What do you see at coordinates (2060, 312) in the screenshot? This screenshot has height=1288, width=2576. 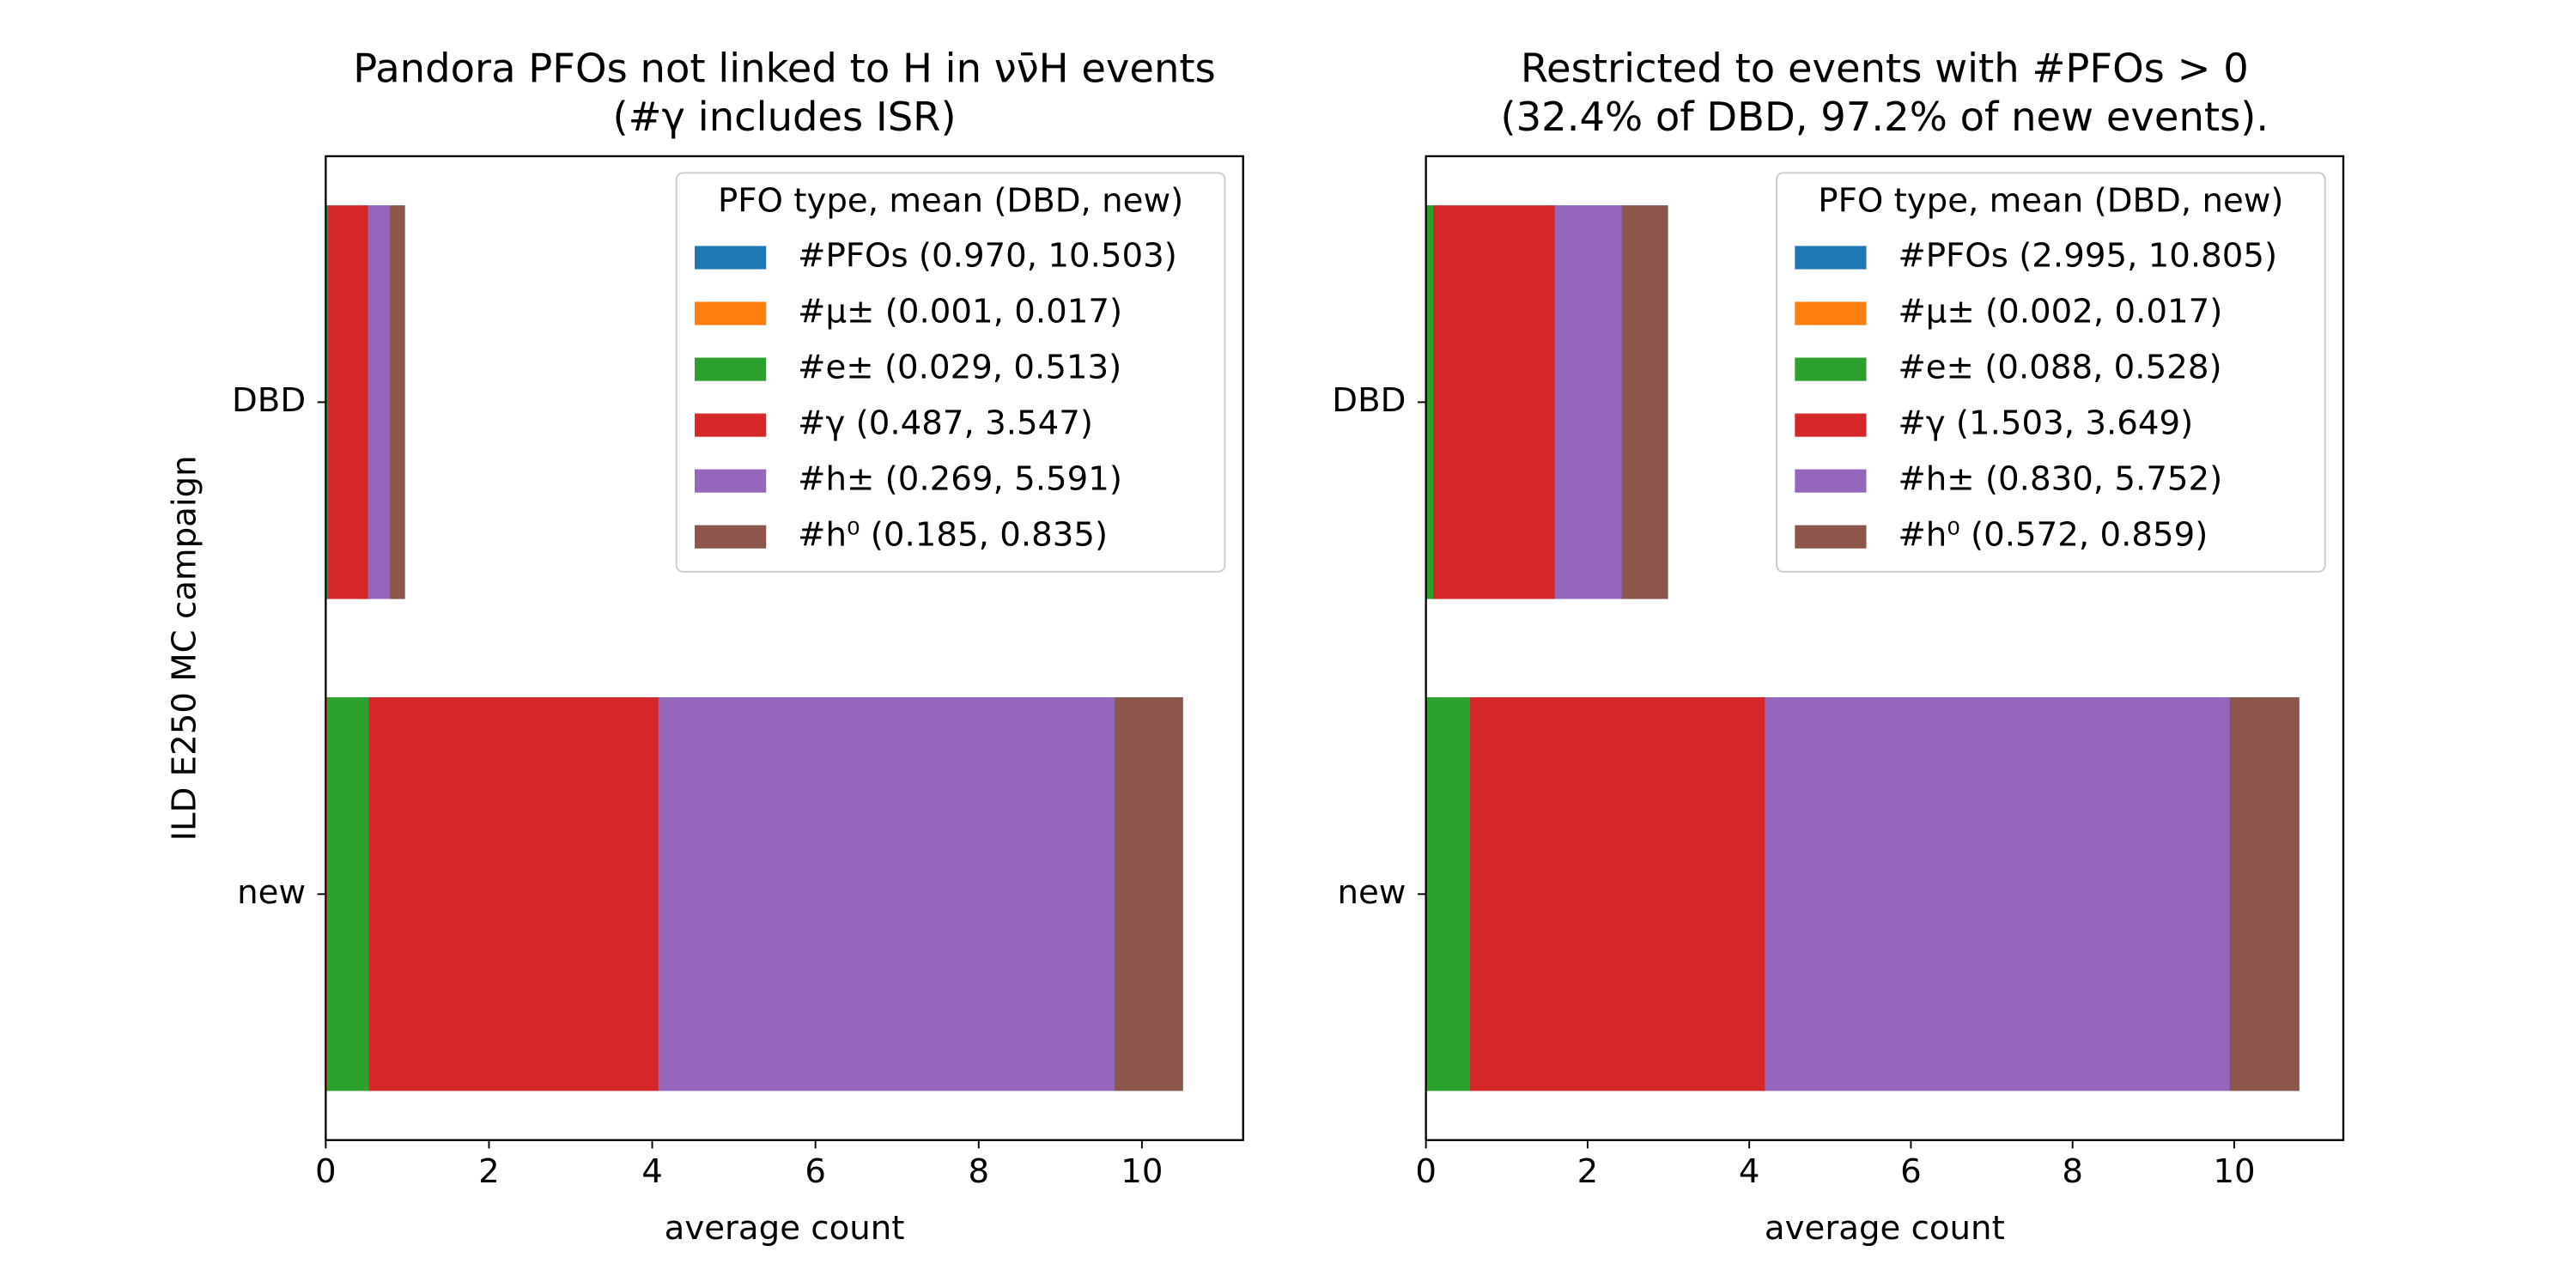 I see `legend-label: #μ± (0.002, 0.017)` at bounding box center [2060, 312].